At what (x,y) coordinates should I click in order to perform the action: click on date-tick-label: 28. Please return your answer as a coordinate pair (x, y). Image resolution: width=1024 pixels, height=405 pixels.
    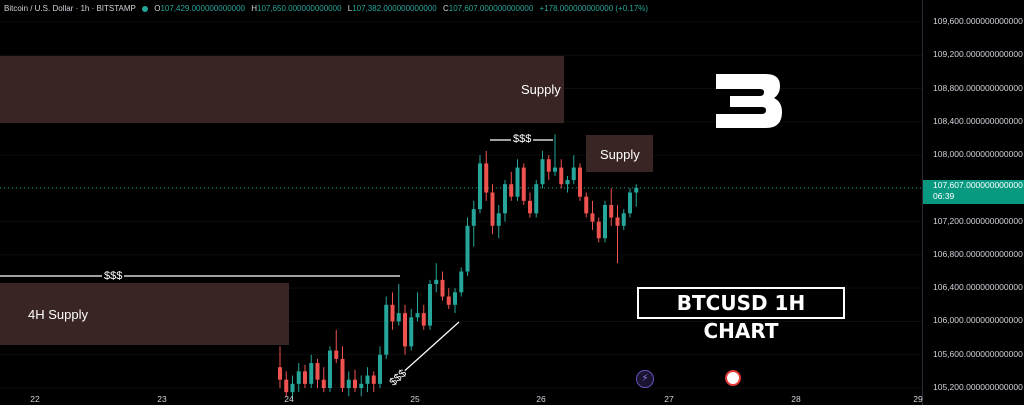
    Looking at the image, I should click on (796, 399).